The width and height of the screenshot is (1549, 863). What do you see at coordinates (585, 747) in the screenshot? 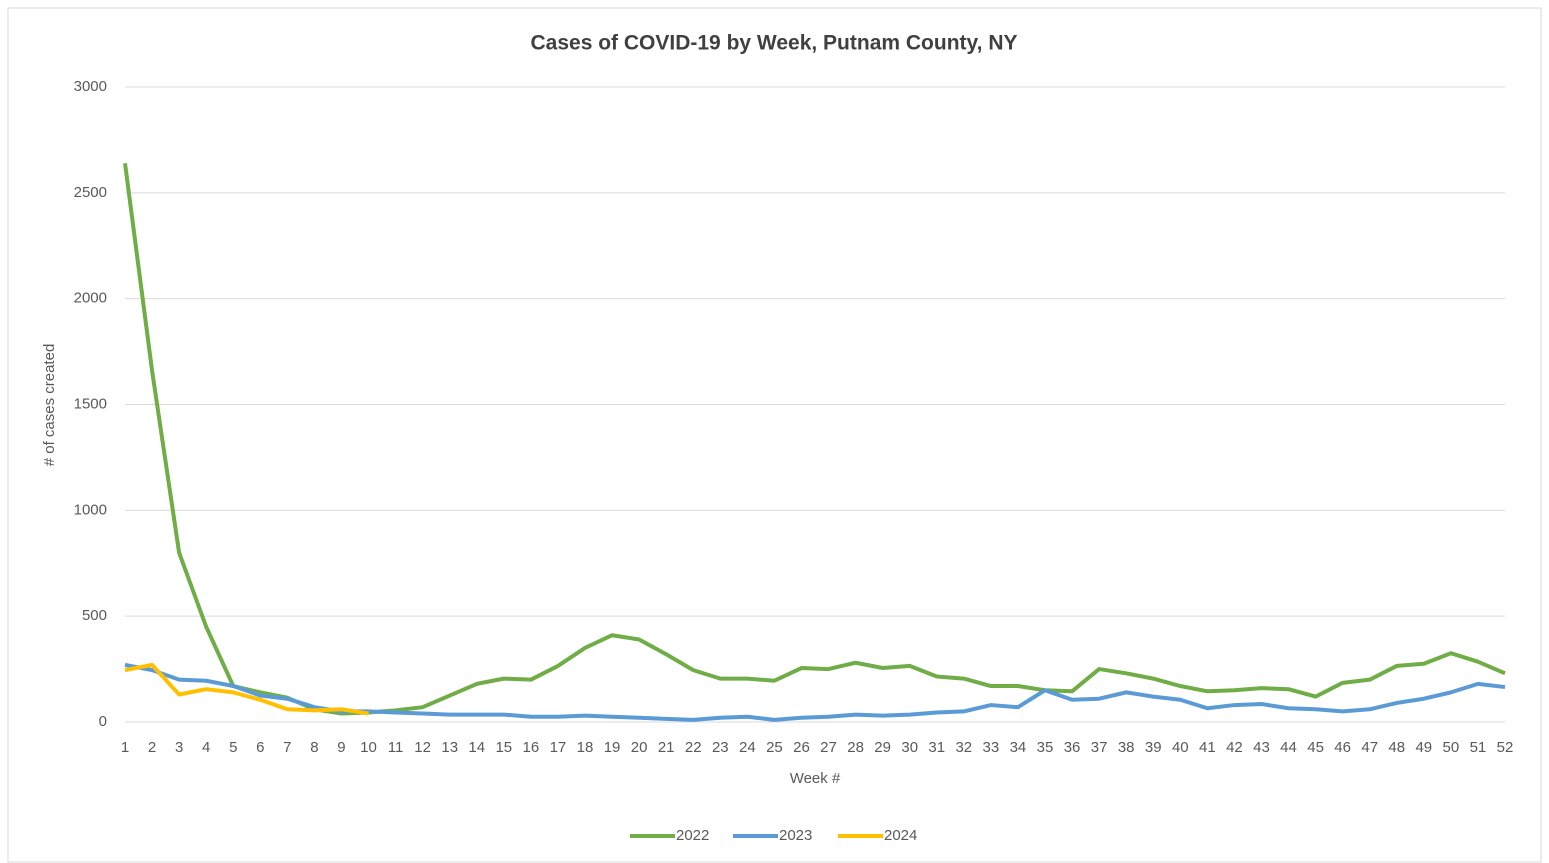
I see `x-tick-label: 18` at bounding box center [585, 747].